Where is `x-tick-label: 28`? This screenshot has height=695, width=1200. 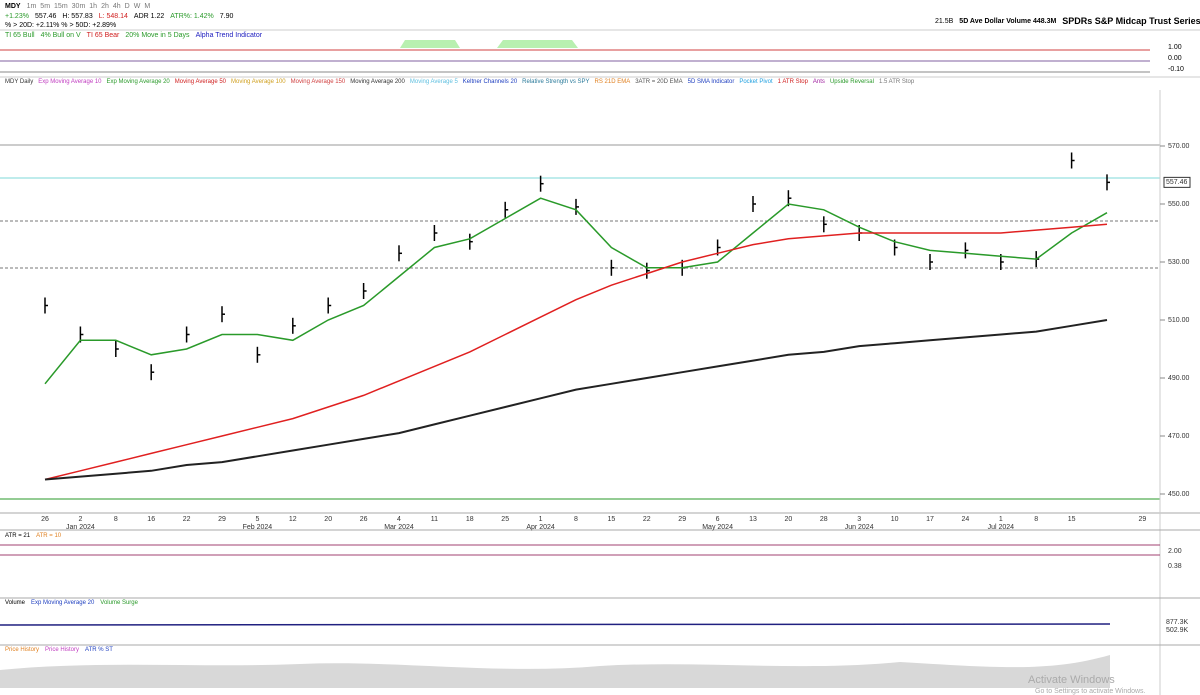 x-tick-label: 28 is located at coordinates (824, 519).